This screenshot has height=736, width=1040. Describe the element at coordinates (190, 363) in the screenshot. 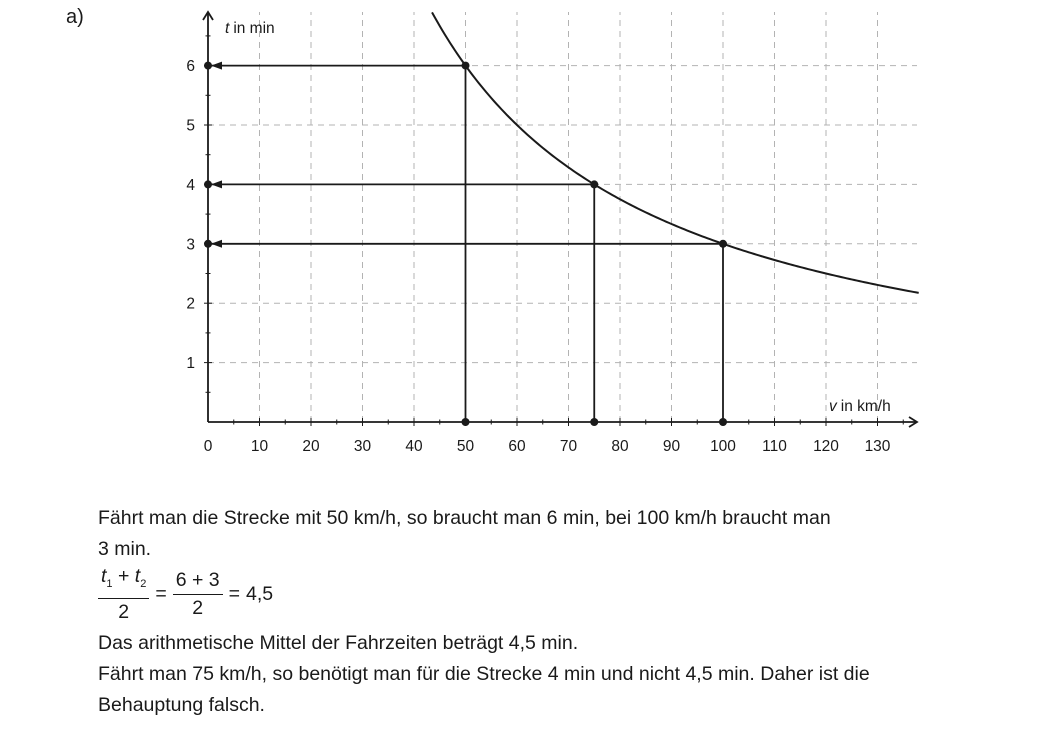

I see `y-tick-label: 1` at that location.